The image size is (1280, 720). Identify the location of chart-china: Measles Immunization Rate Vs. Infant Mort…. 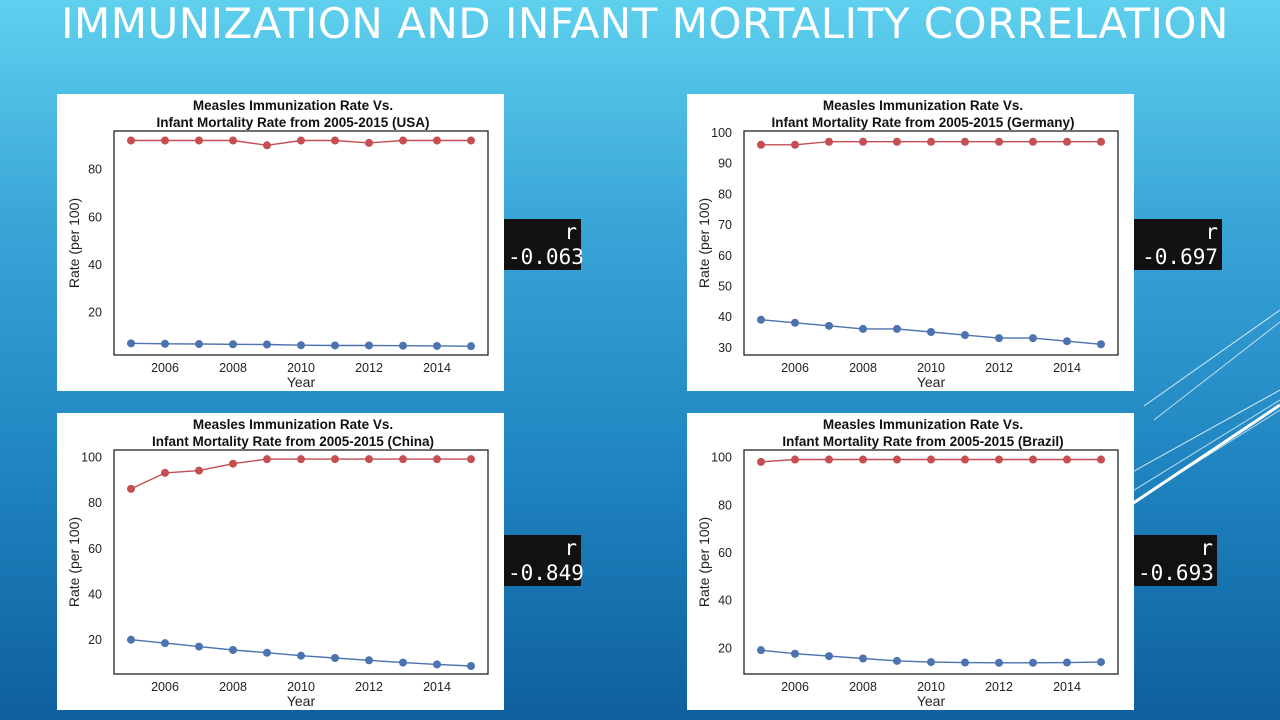
(280, 561).